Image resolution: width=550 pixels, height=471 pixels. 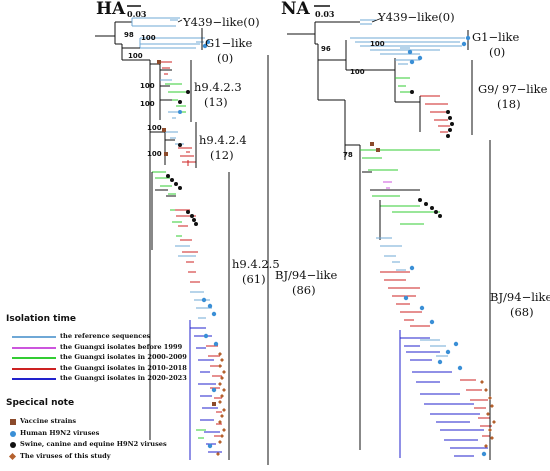 I want to click on square-marker-icon, so click(x=13, y=422).